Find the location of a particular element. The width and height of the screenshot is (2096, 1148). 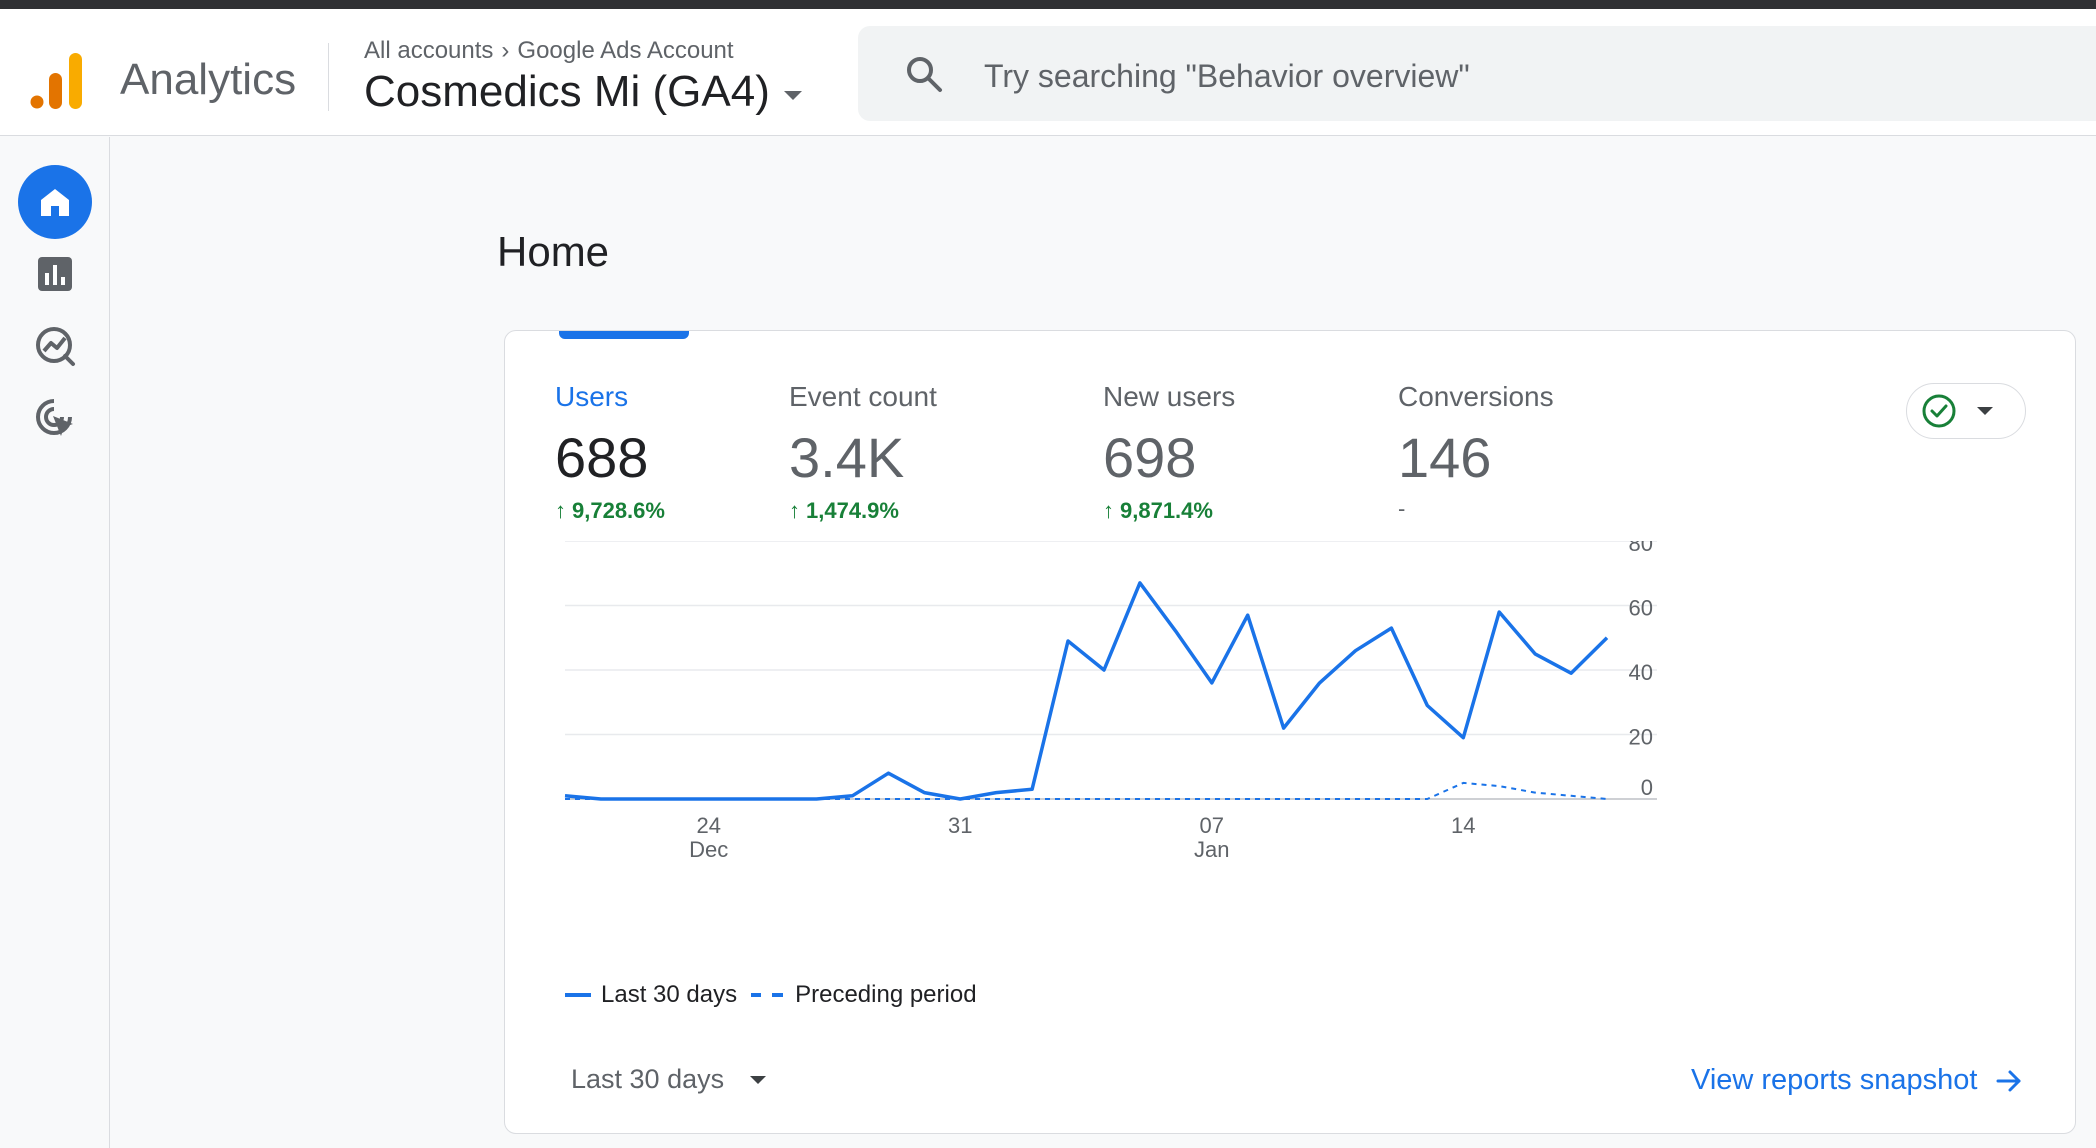

chart-legend: Last 30 days Preceding period is located at coordinates (778, 995).